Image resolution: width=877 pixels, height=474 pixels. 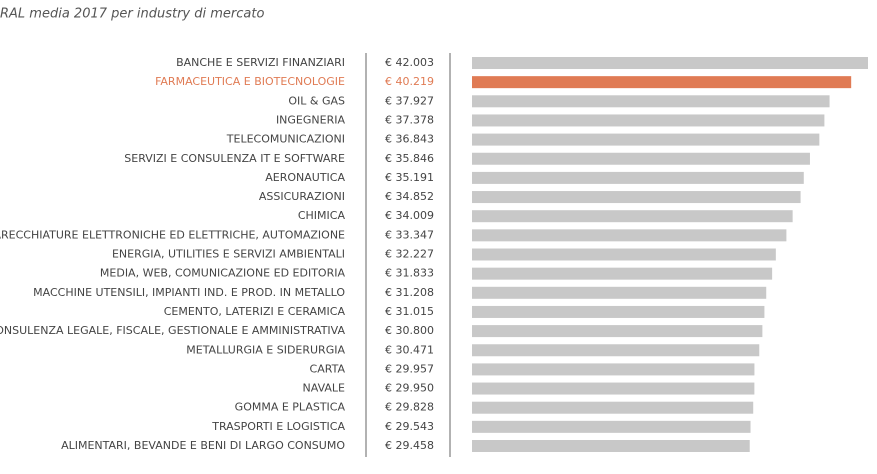 I want to click on category-label: ASSICURAZIONI, so click(x=302, y=196).